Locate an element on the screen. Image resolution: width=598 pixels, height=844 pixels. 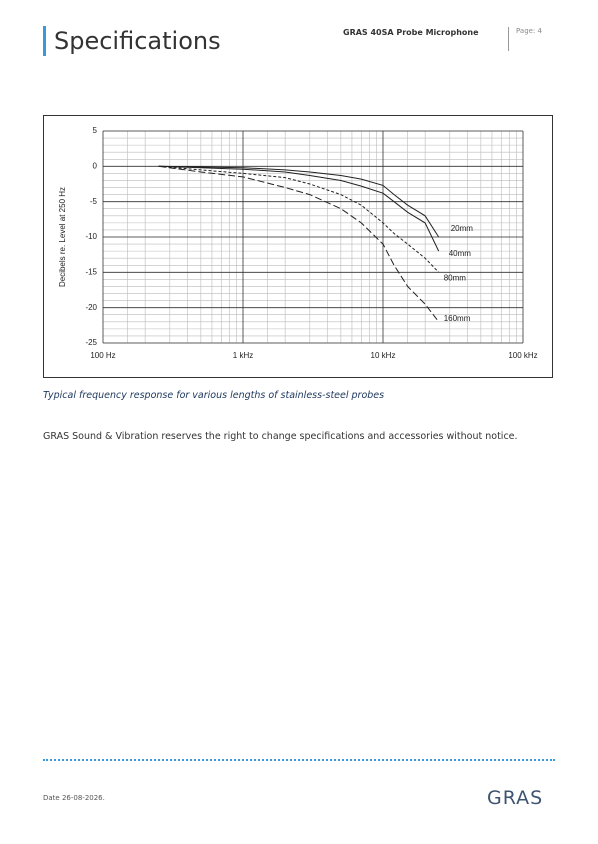
y-tick-label: -15 is located at coordinates (91, 271).